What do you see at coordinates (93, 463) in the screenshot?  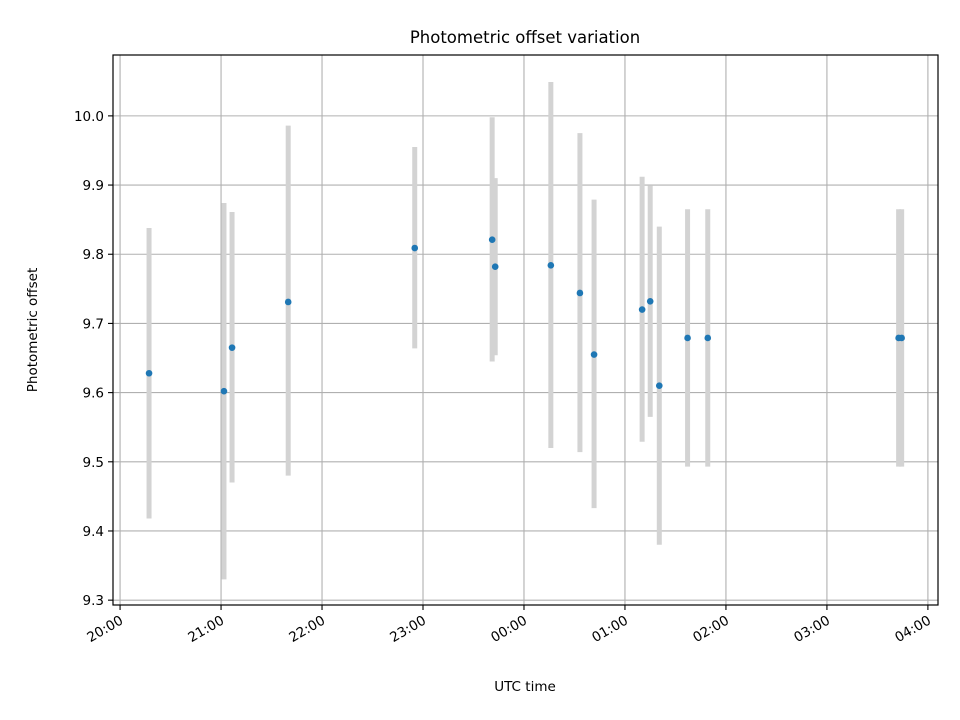 I see `y-tick-label: 9.5` at bounding box center [93, 463].